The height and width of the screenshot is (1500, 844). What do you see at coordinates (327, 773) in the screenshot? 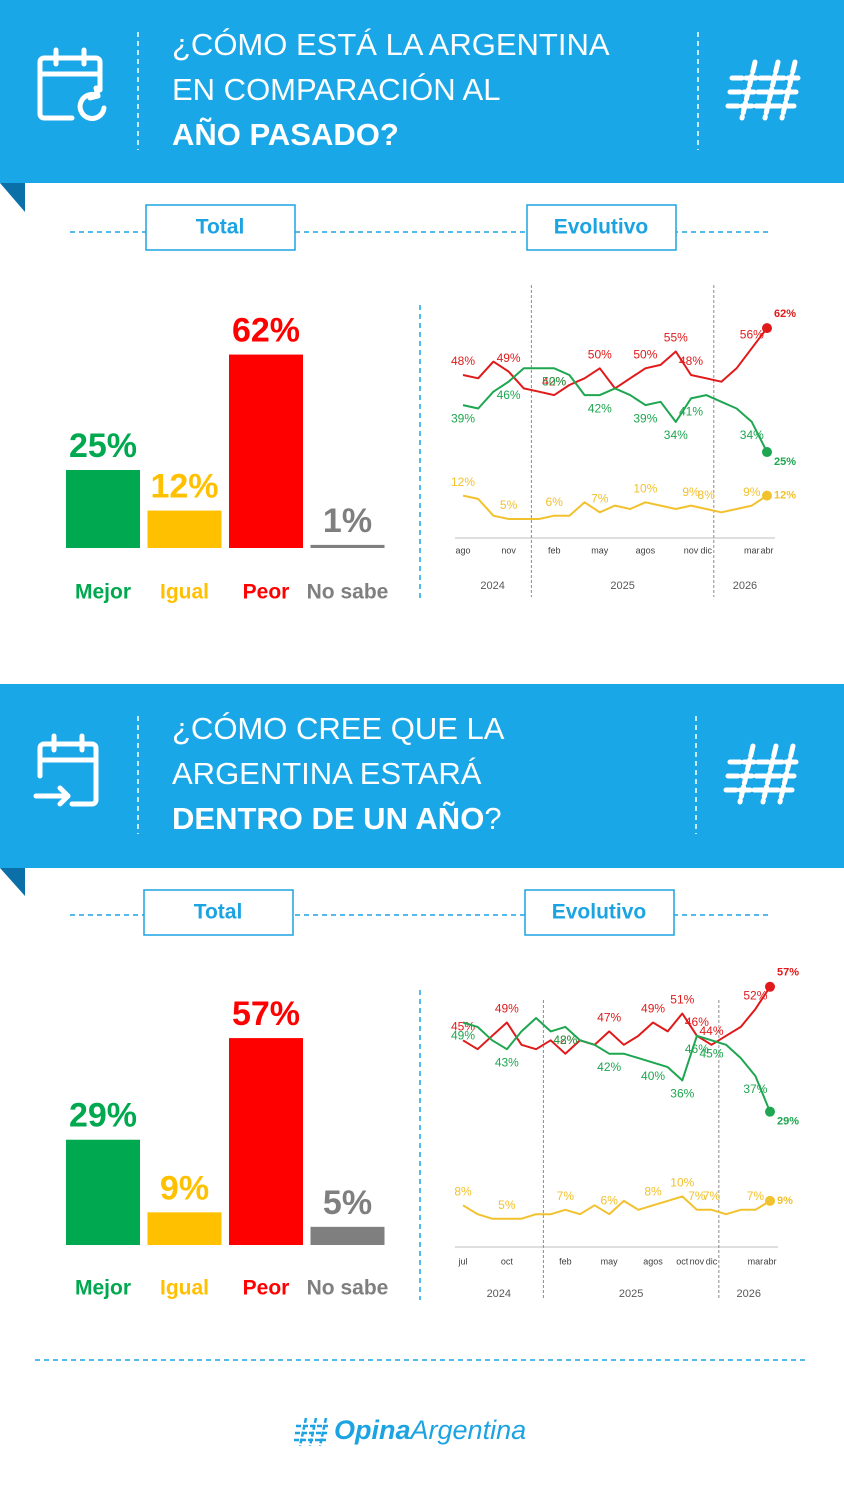
I see `title-line: ARGENTINA ESTARÁ` at bounding box center [327, 773].